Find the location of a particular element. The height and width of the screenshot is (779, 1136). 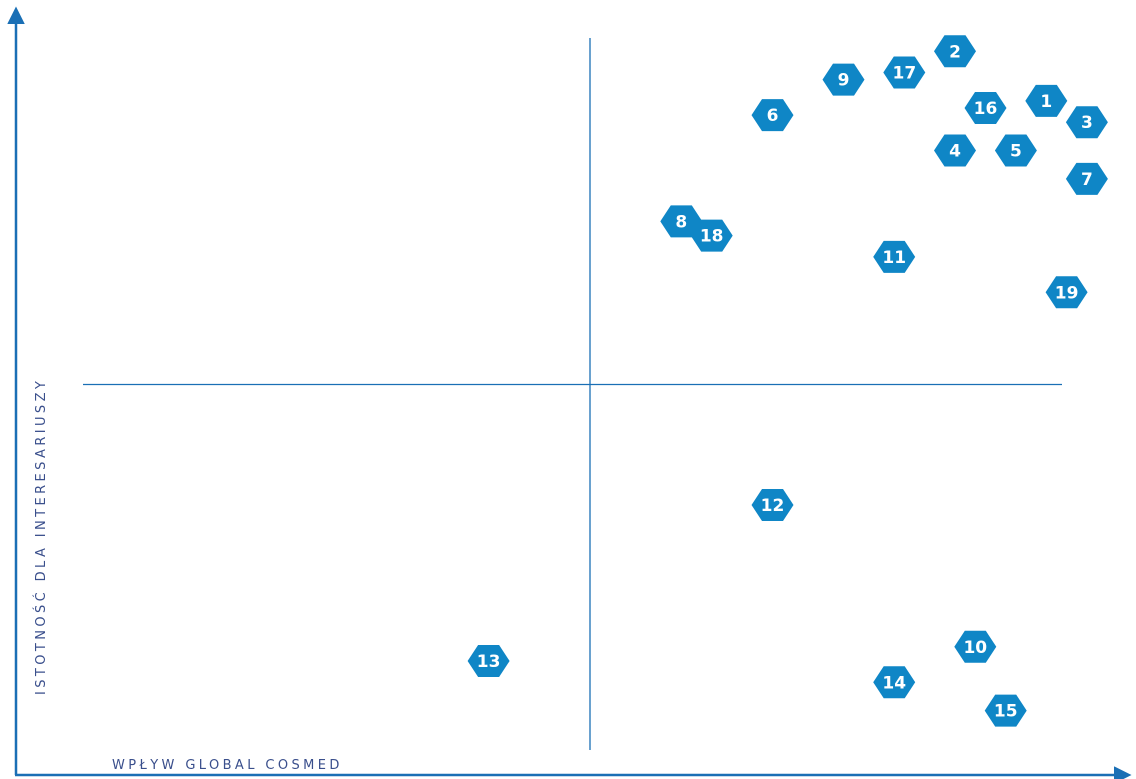

data-point-6: 6 is located at coordinates (772, 115).